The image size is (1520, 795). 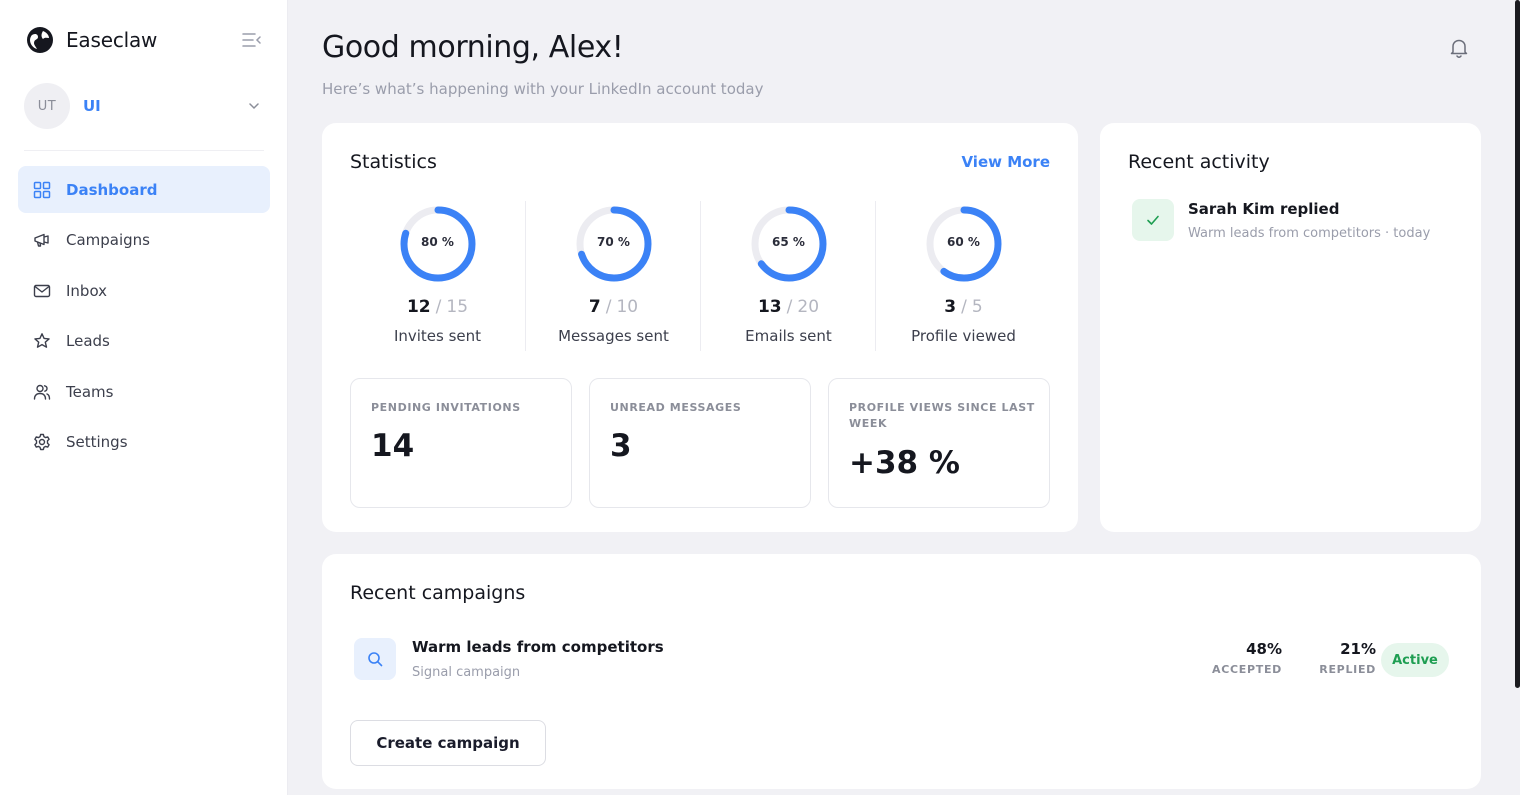 What do you see at coordinates (942, 415) in the screenshot?
I see `mini-card-label: PROFILE VIEWS SINCE LAST WEEK` at bounding box center [942, 415].